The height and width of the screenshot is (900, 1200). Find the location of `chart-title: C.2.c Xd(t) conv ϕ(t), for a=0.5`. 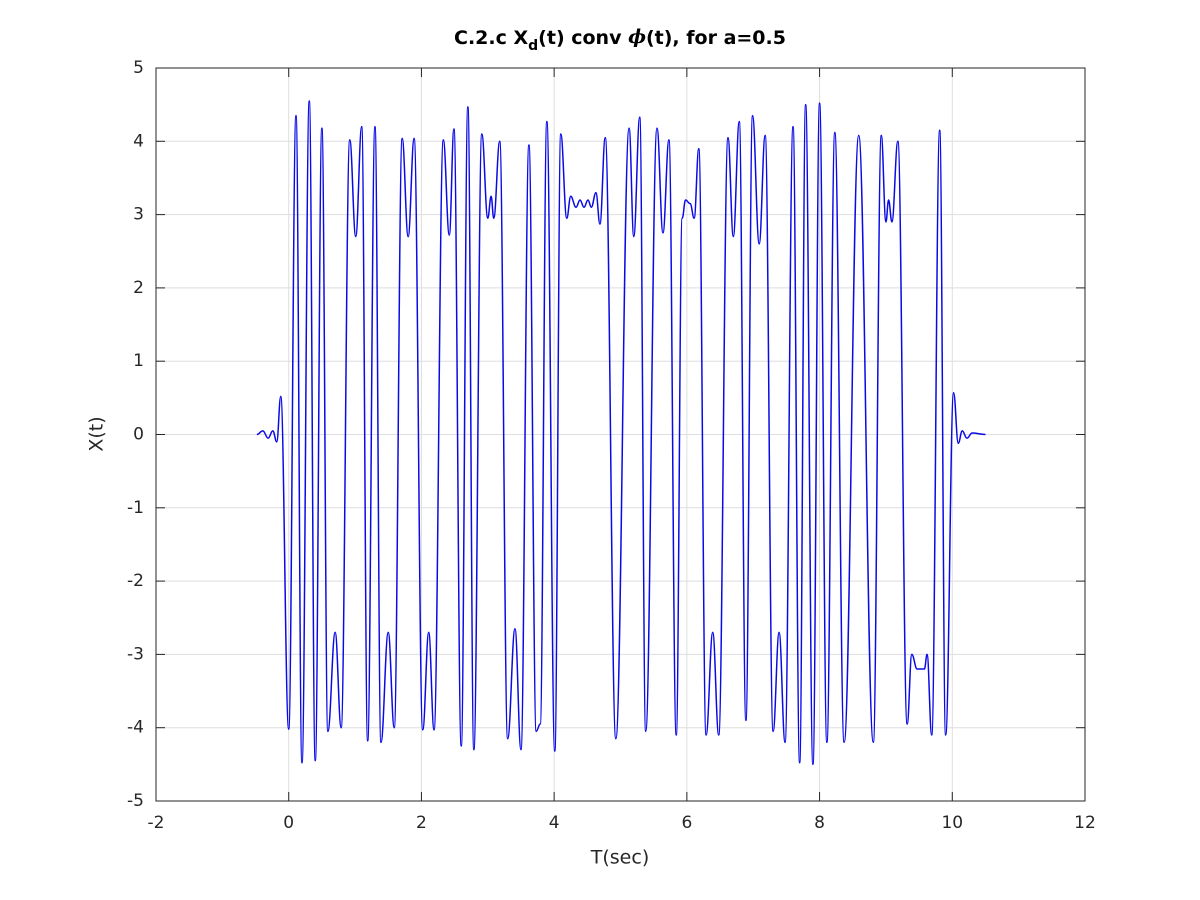

chart-title: C.2.c Xd(t) conv ϕ(t), for a=0.5 is located at coordinates (620, 40).